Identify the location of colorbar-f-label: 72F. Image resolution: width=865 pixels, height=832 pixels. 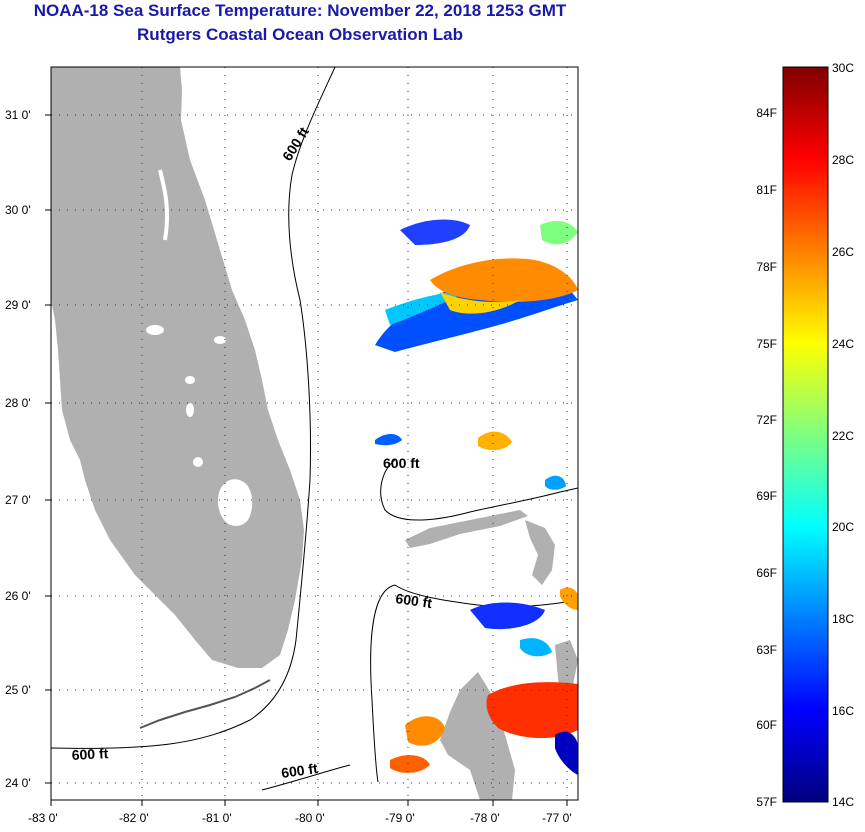
(766, 420).